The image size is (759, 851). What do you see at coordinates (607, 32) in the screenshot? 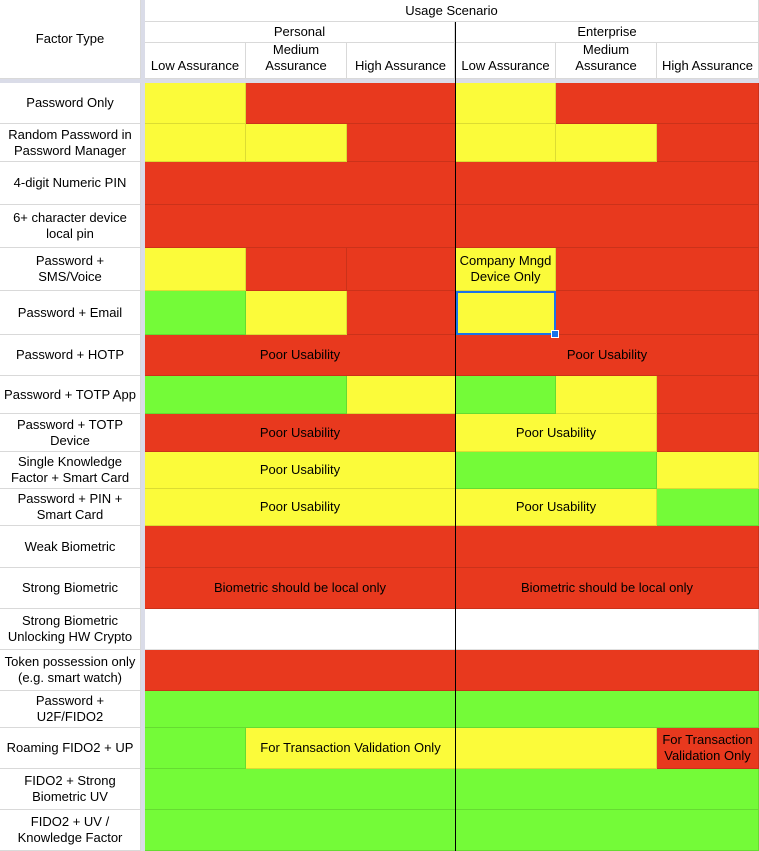
I see `enterprise-group-header: Enterprise` at bounding box center [607, 32].